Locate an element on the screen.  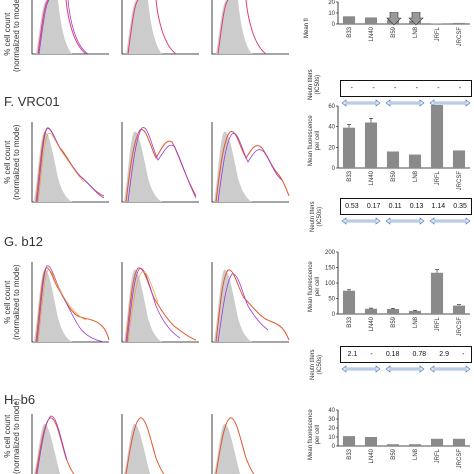
titer-box-f: 0.53 0.17 0.11 0.13 1.14 0.35 is located at coordinates (406, 206).